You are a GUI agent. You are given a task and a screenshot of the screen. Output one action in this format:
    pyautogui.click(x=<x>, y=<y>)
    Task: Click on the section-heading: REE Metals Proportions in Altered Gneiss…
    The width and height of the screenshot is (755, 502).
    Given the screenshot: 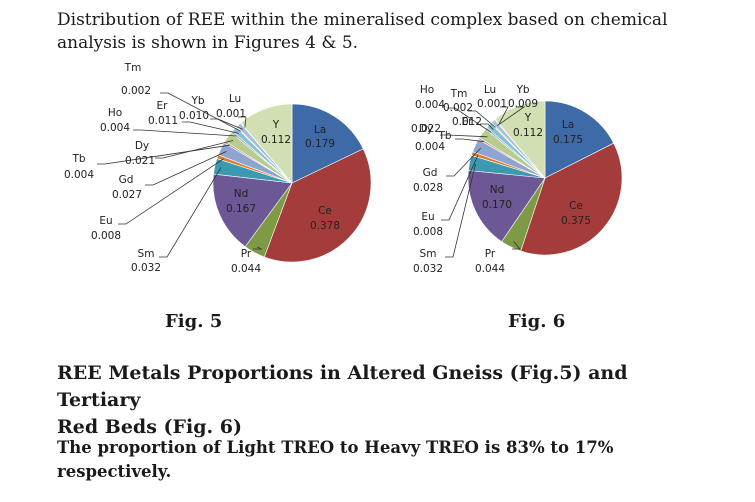 What is the action you would take?
    pyautogui.click(x=382, y=400)
    